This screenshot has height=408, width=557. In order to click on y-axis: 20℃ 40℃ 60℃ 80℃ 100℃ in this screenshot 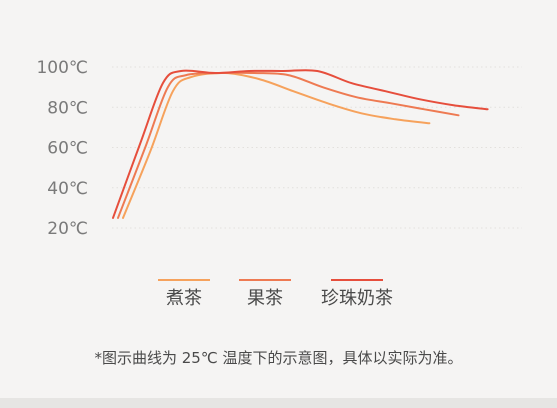, I will do `click(62, 148)`.